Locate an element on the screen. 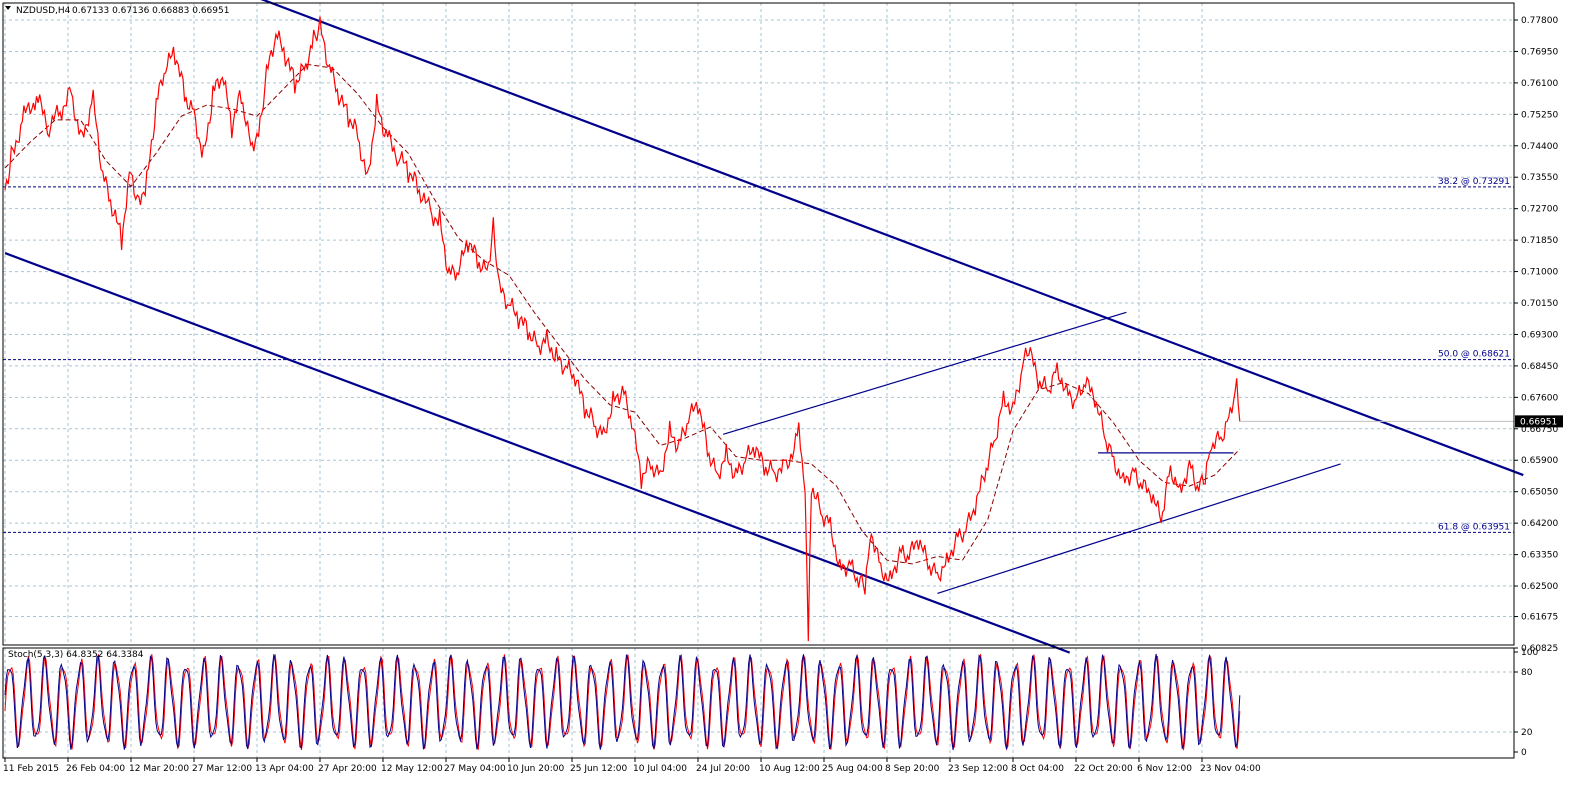 This screenshot has width=1596, height=790. stoch-label: Stoch(5,3,3) 64.8352 64.3384 is located at coordinates (76, 655).